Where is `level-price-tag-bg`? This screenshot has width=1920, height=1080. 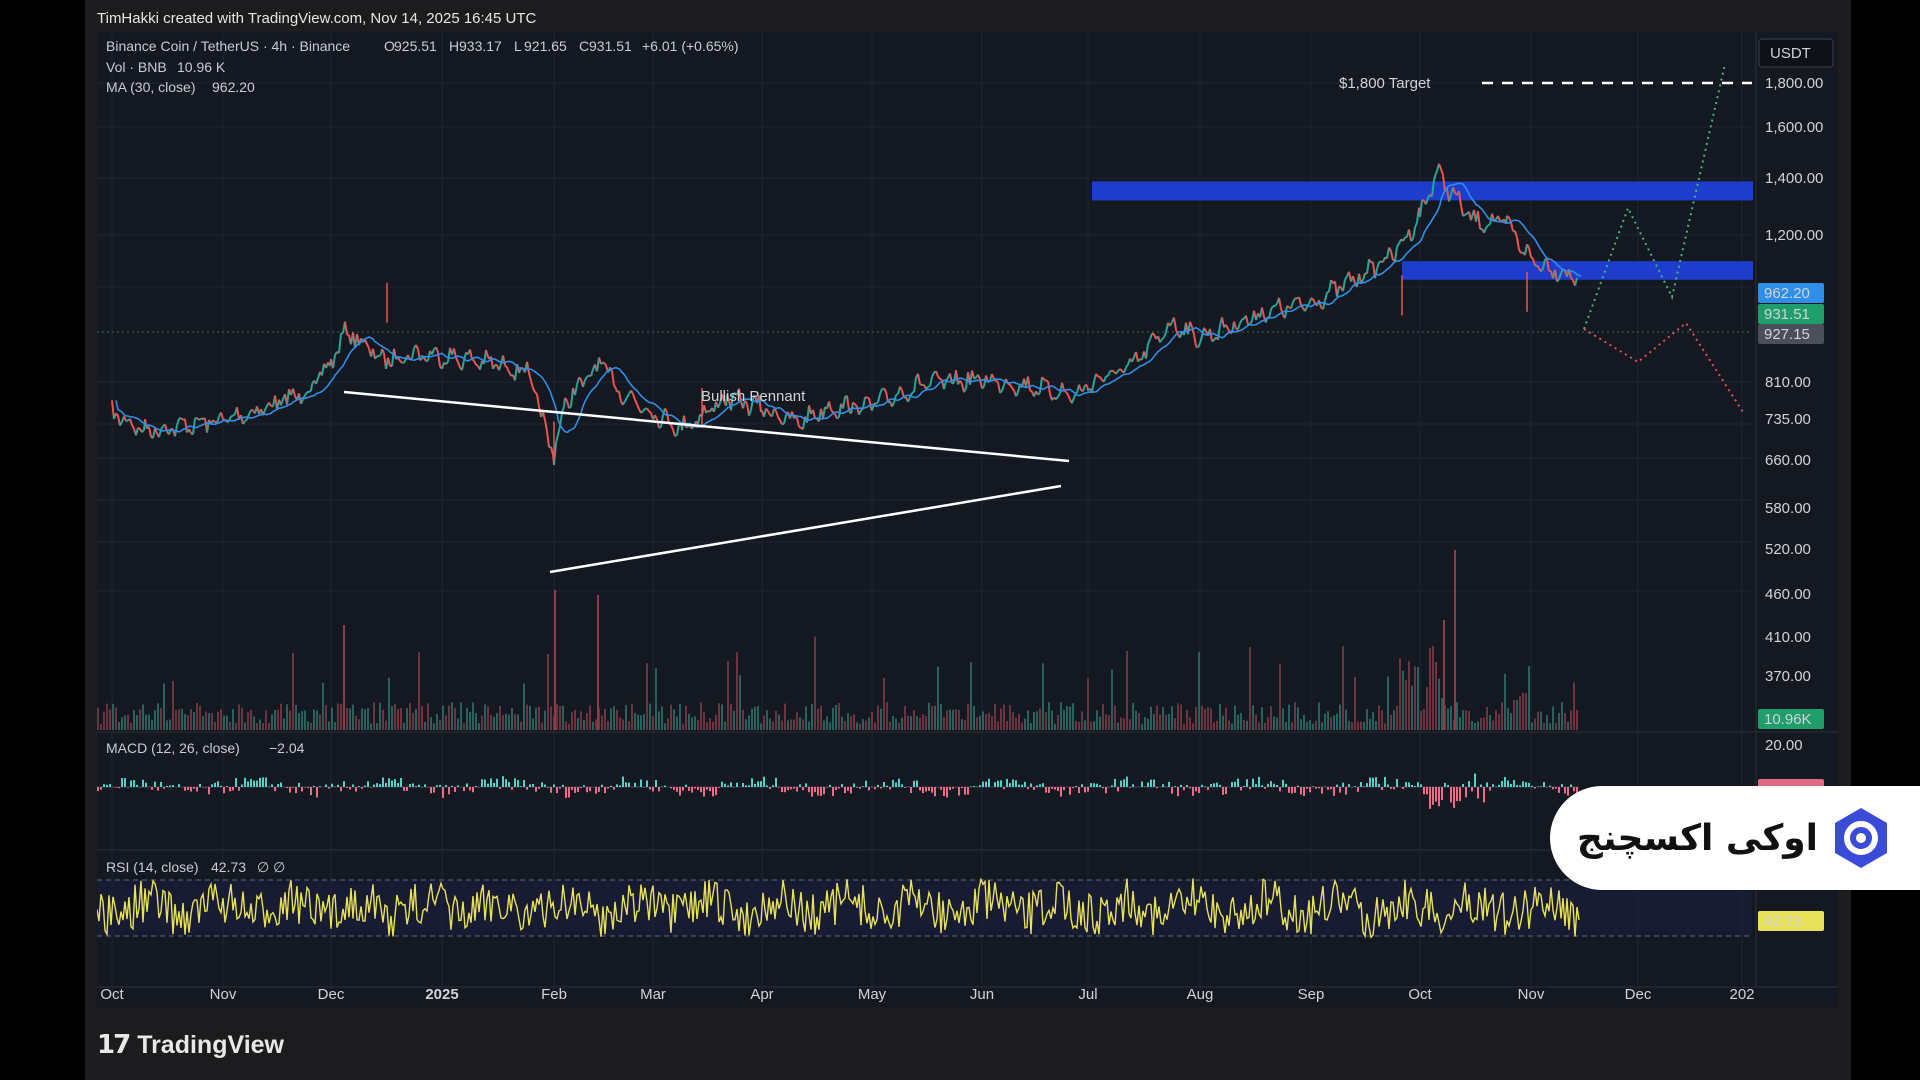 level-price-tag-bg is located at coordinates (1791, 334).